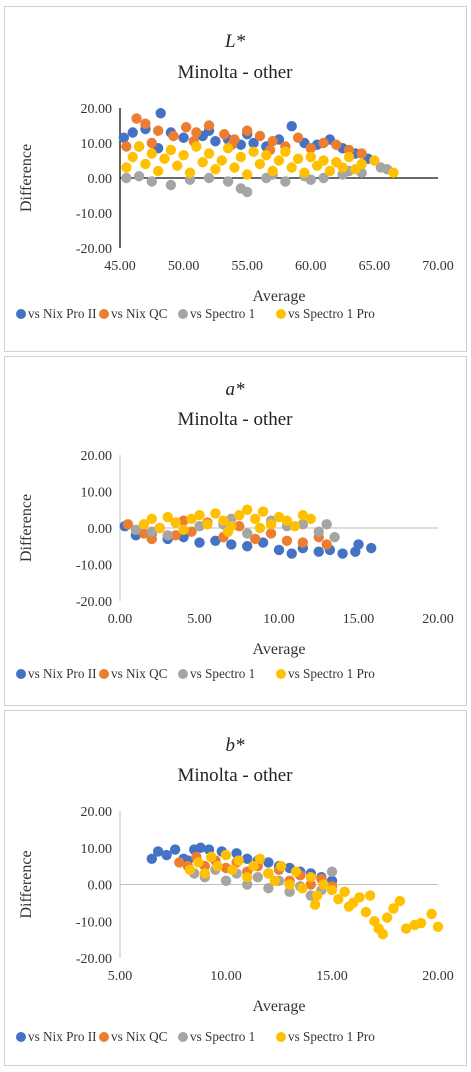 Image resolution: width=471 pixels, height=1072 pixels. Describe the element at coordinates (97, 456) in the screenshot. I see `y-tick-label: 20.00` at that location.